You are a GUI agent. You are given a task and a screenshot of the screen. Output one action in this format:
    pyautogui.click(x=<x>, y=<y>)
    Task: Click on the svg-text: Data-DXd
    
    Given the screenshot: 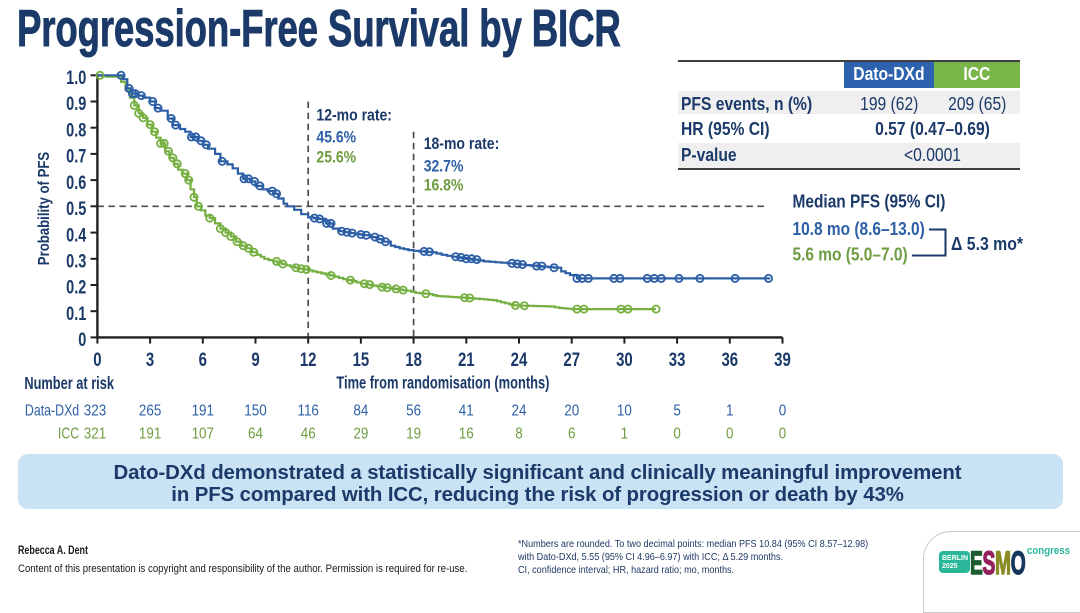 What is the action you would take?
    pyautogui.click(x=52, y=411)
    